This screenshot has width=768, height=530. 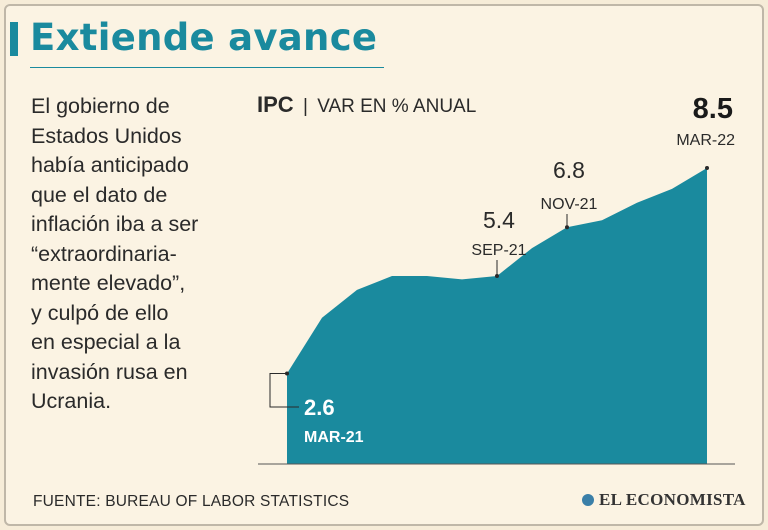 What do you see at coordinates (569, 204) in the screenshot?
I see `tick-label: NOV-21` at bounding box center [569, 204].